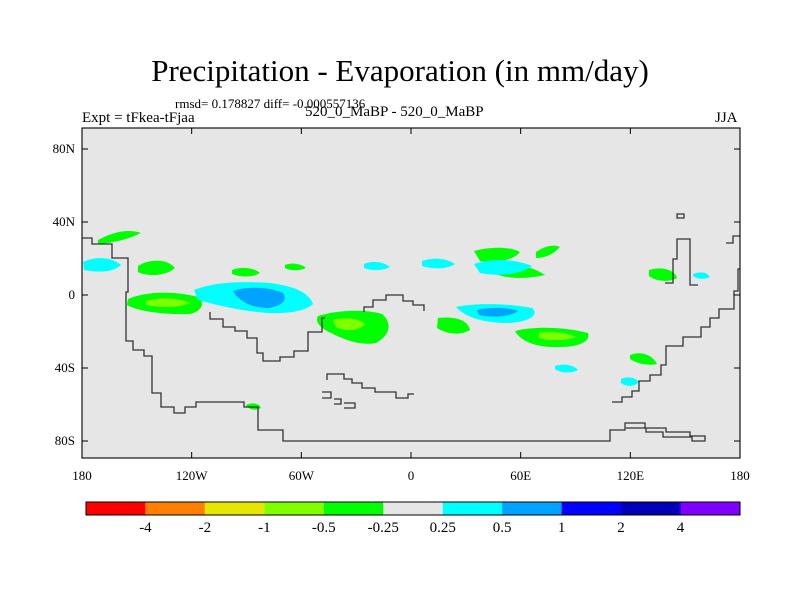 This screenshot has height=600, width=800. Describe the element at coordinates (726, 118) in the screenshot. I see `season-label: JJA` at that location.